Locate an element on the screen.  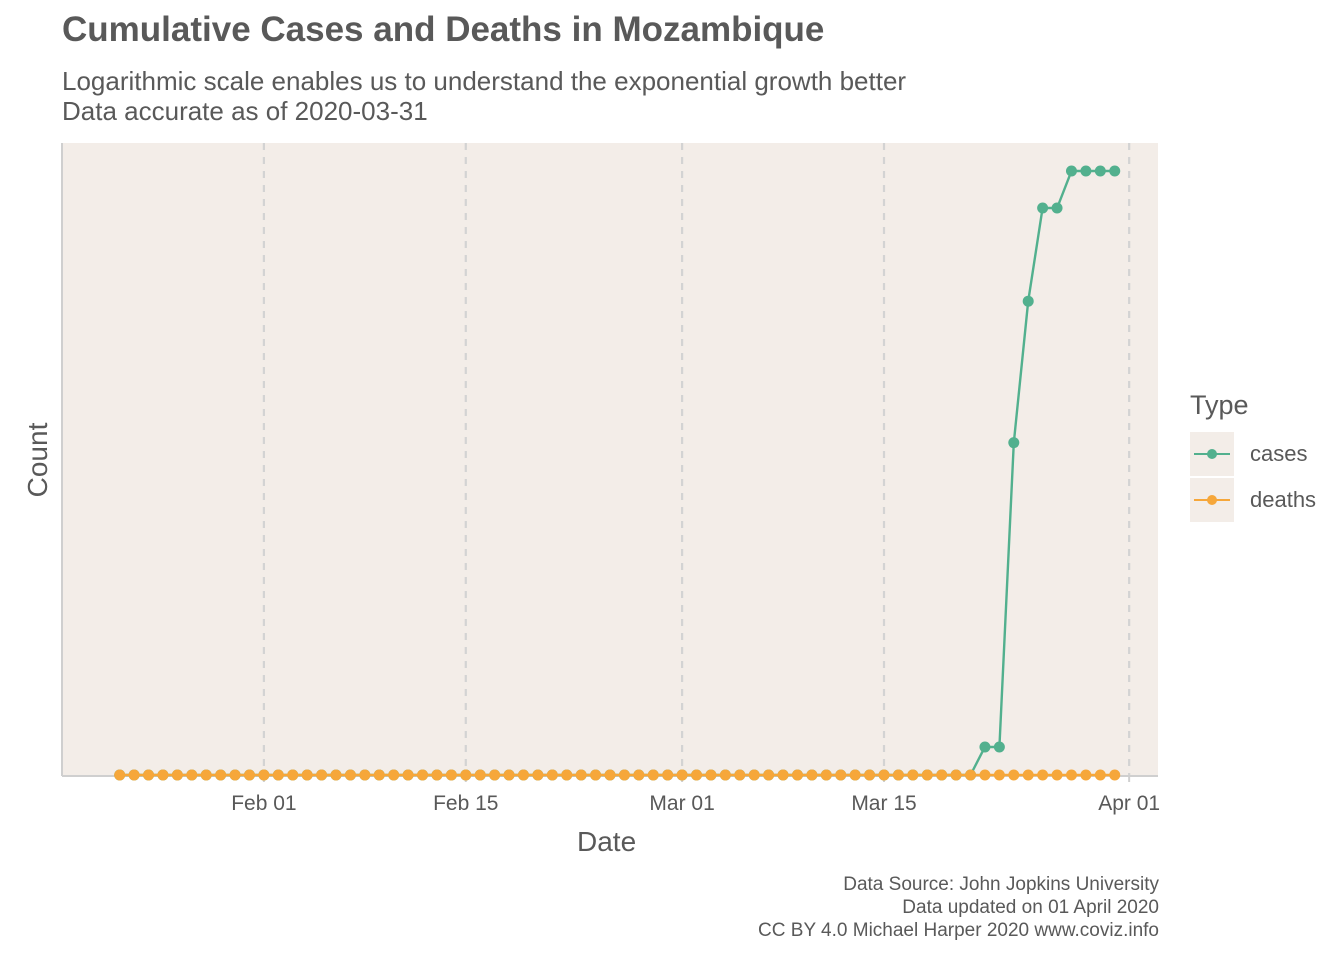
caption-line-1: Data Source: John Jopkins University is located at coordinates (1001, 884).